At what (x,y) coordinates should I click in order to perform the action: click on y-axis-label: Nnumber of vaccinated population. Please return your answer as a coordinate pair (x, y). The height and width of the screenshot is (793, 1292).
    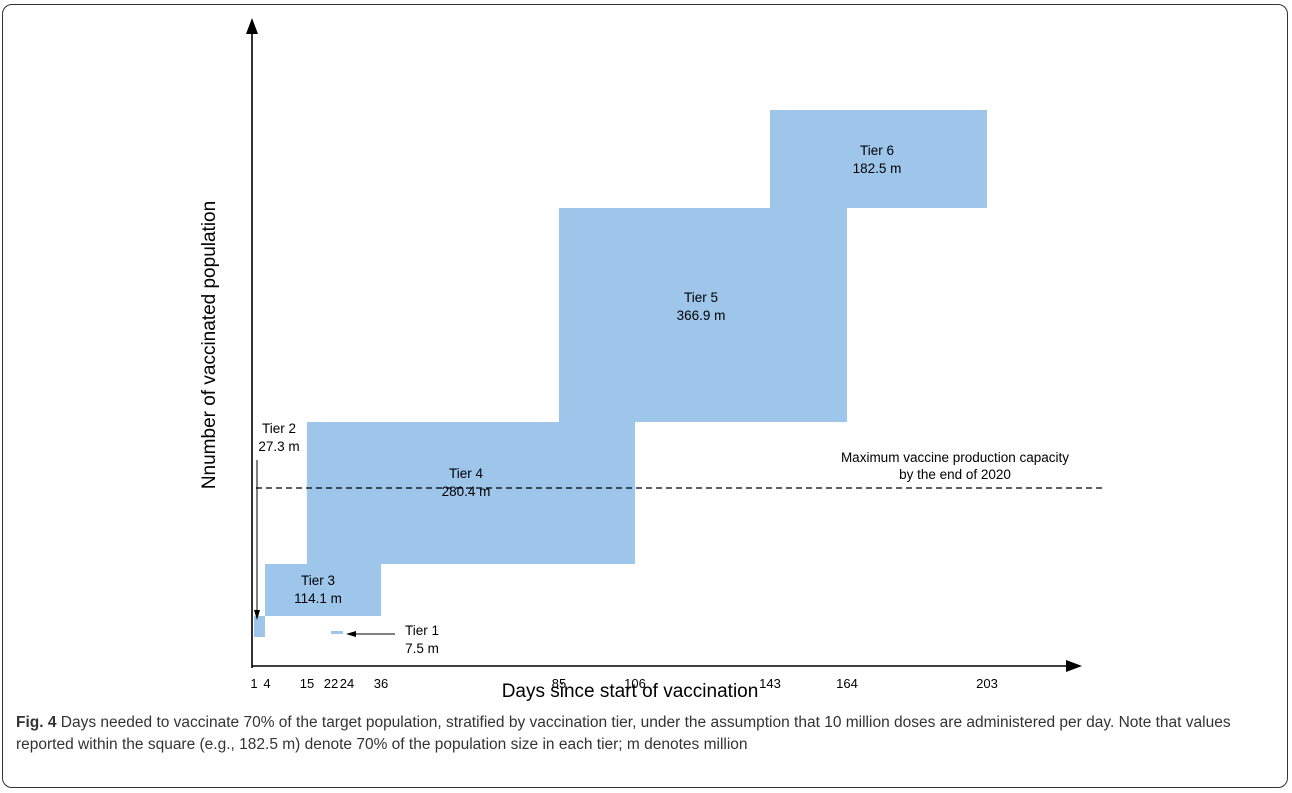
    Looking at the image, I should click on (209, 345).